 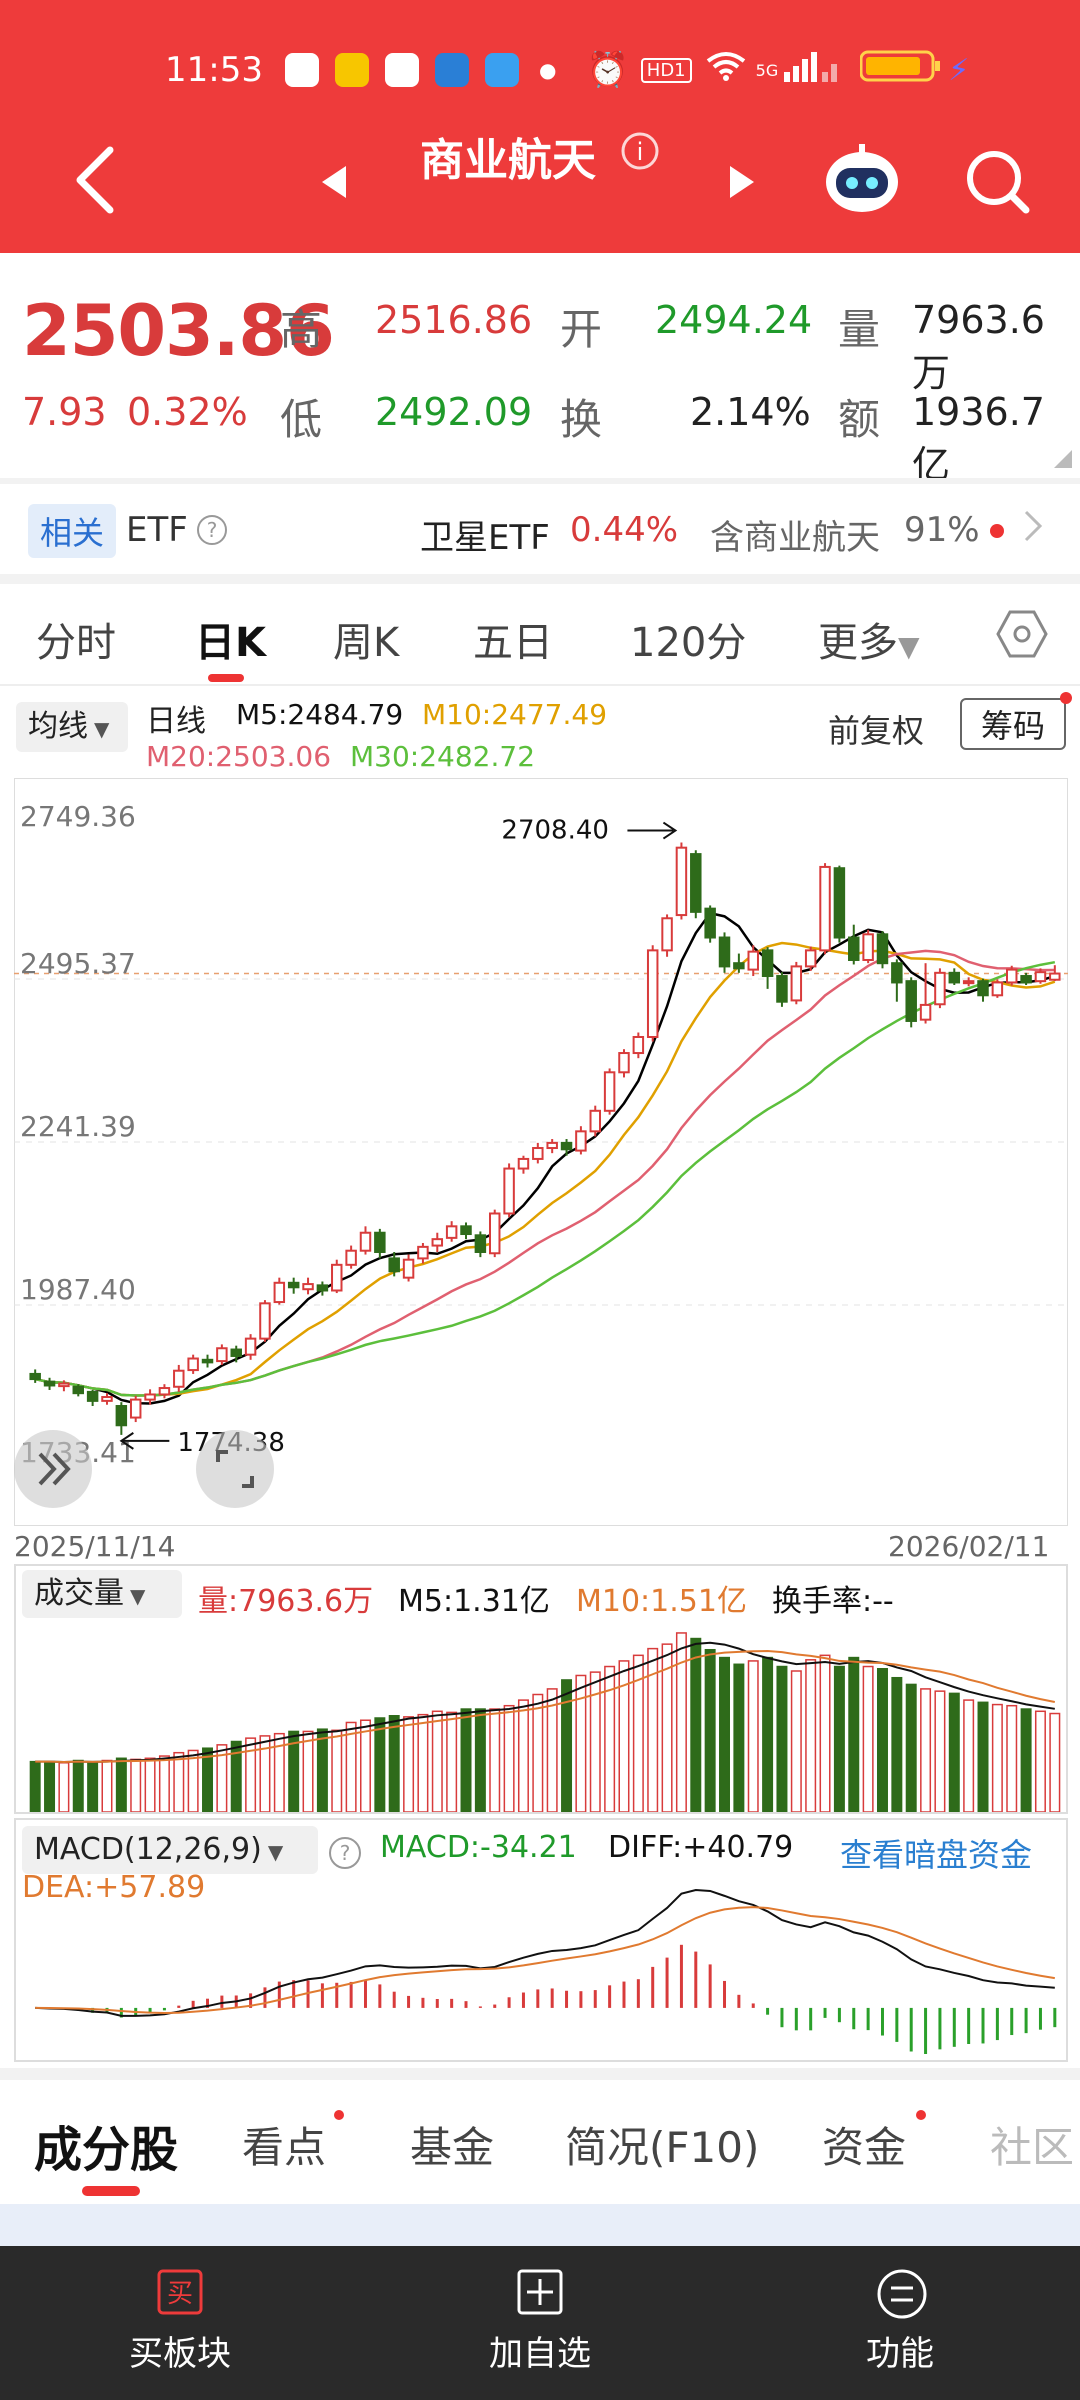 What do you see at coordinates (540, 2292) in the screenshot?
I see `add-watchlist-icon` at bounding box center [540, 2292].